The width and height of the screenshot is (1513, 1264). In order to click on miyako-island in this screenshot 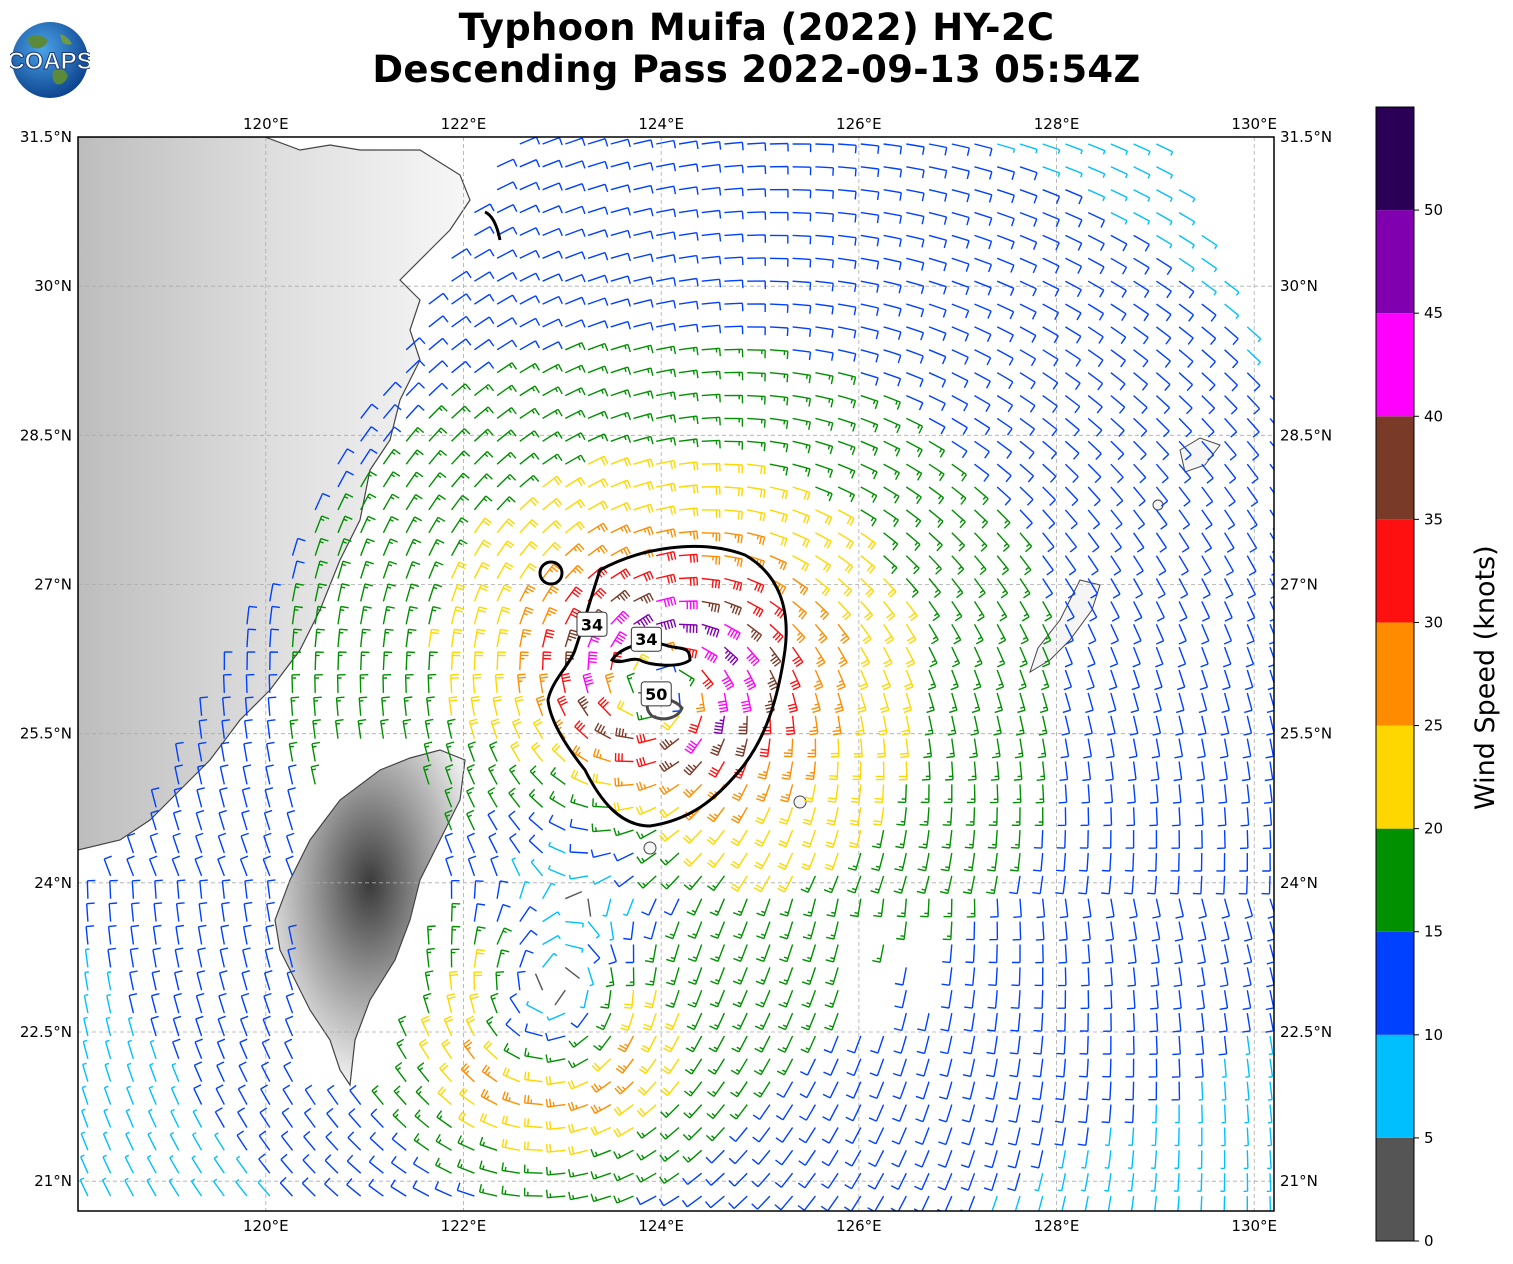, I will do `click(800, 802)`.